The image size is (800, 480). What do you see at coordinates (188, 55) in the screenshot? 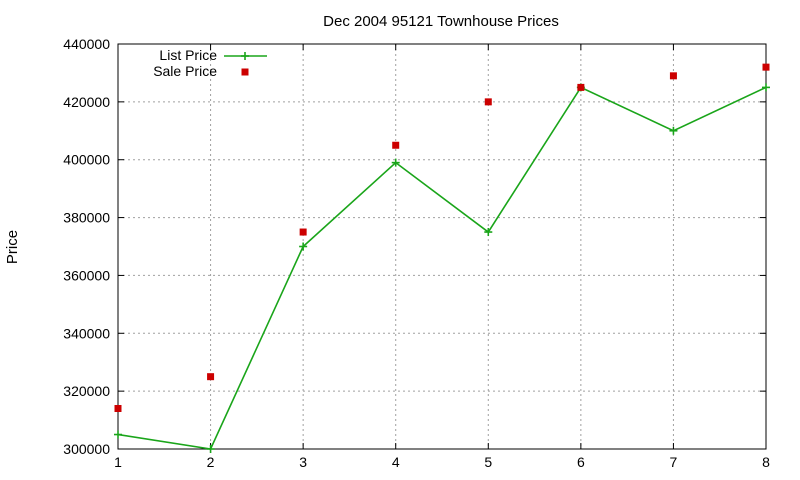
I see `legend-label-list-price: List Price` at bounding box center [188, 55].